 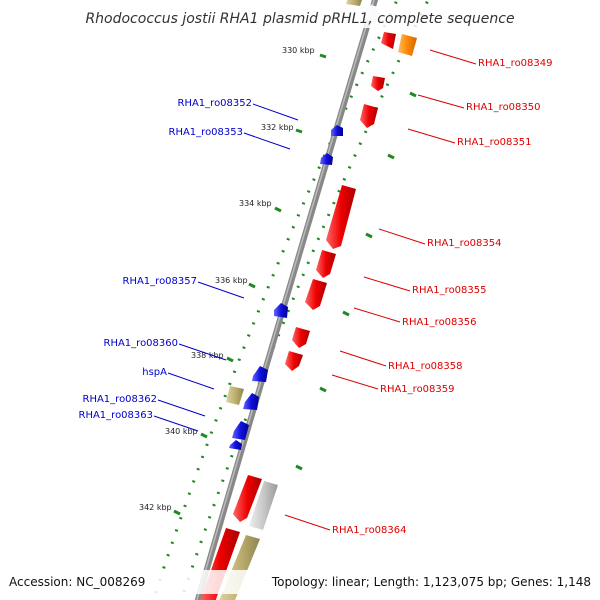 I want to click on gene-ro08358, so click(x=301, y=337).